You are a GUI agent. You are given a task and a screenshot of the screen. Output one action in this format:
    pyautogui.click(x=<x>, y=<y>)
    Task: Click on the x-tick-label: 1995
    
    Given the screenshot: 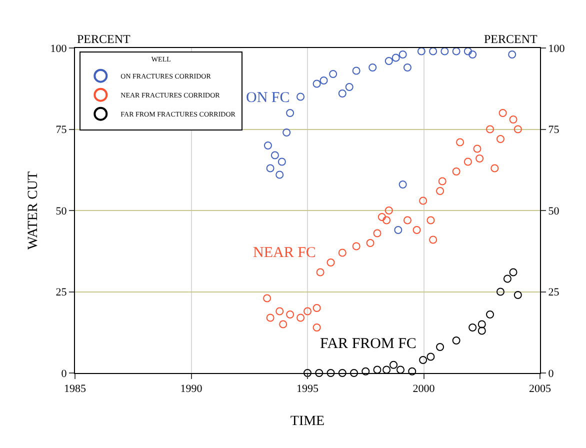 What is the action you would take?
    pyautogui.click(x=307, y=389)
    